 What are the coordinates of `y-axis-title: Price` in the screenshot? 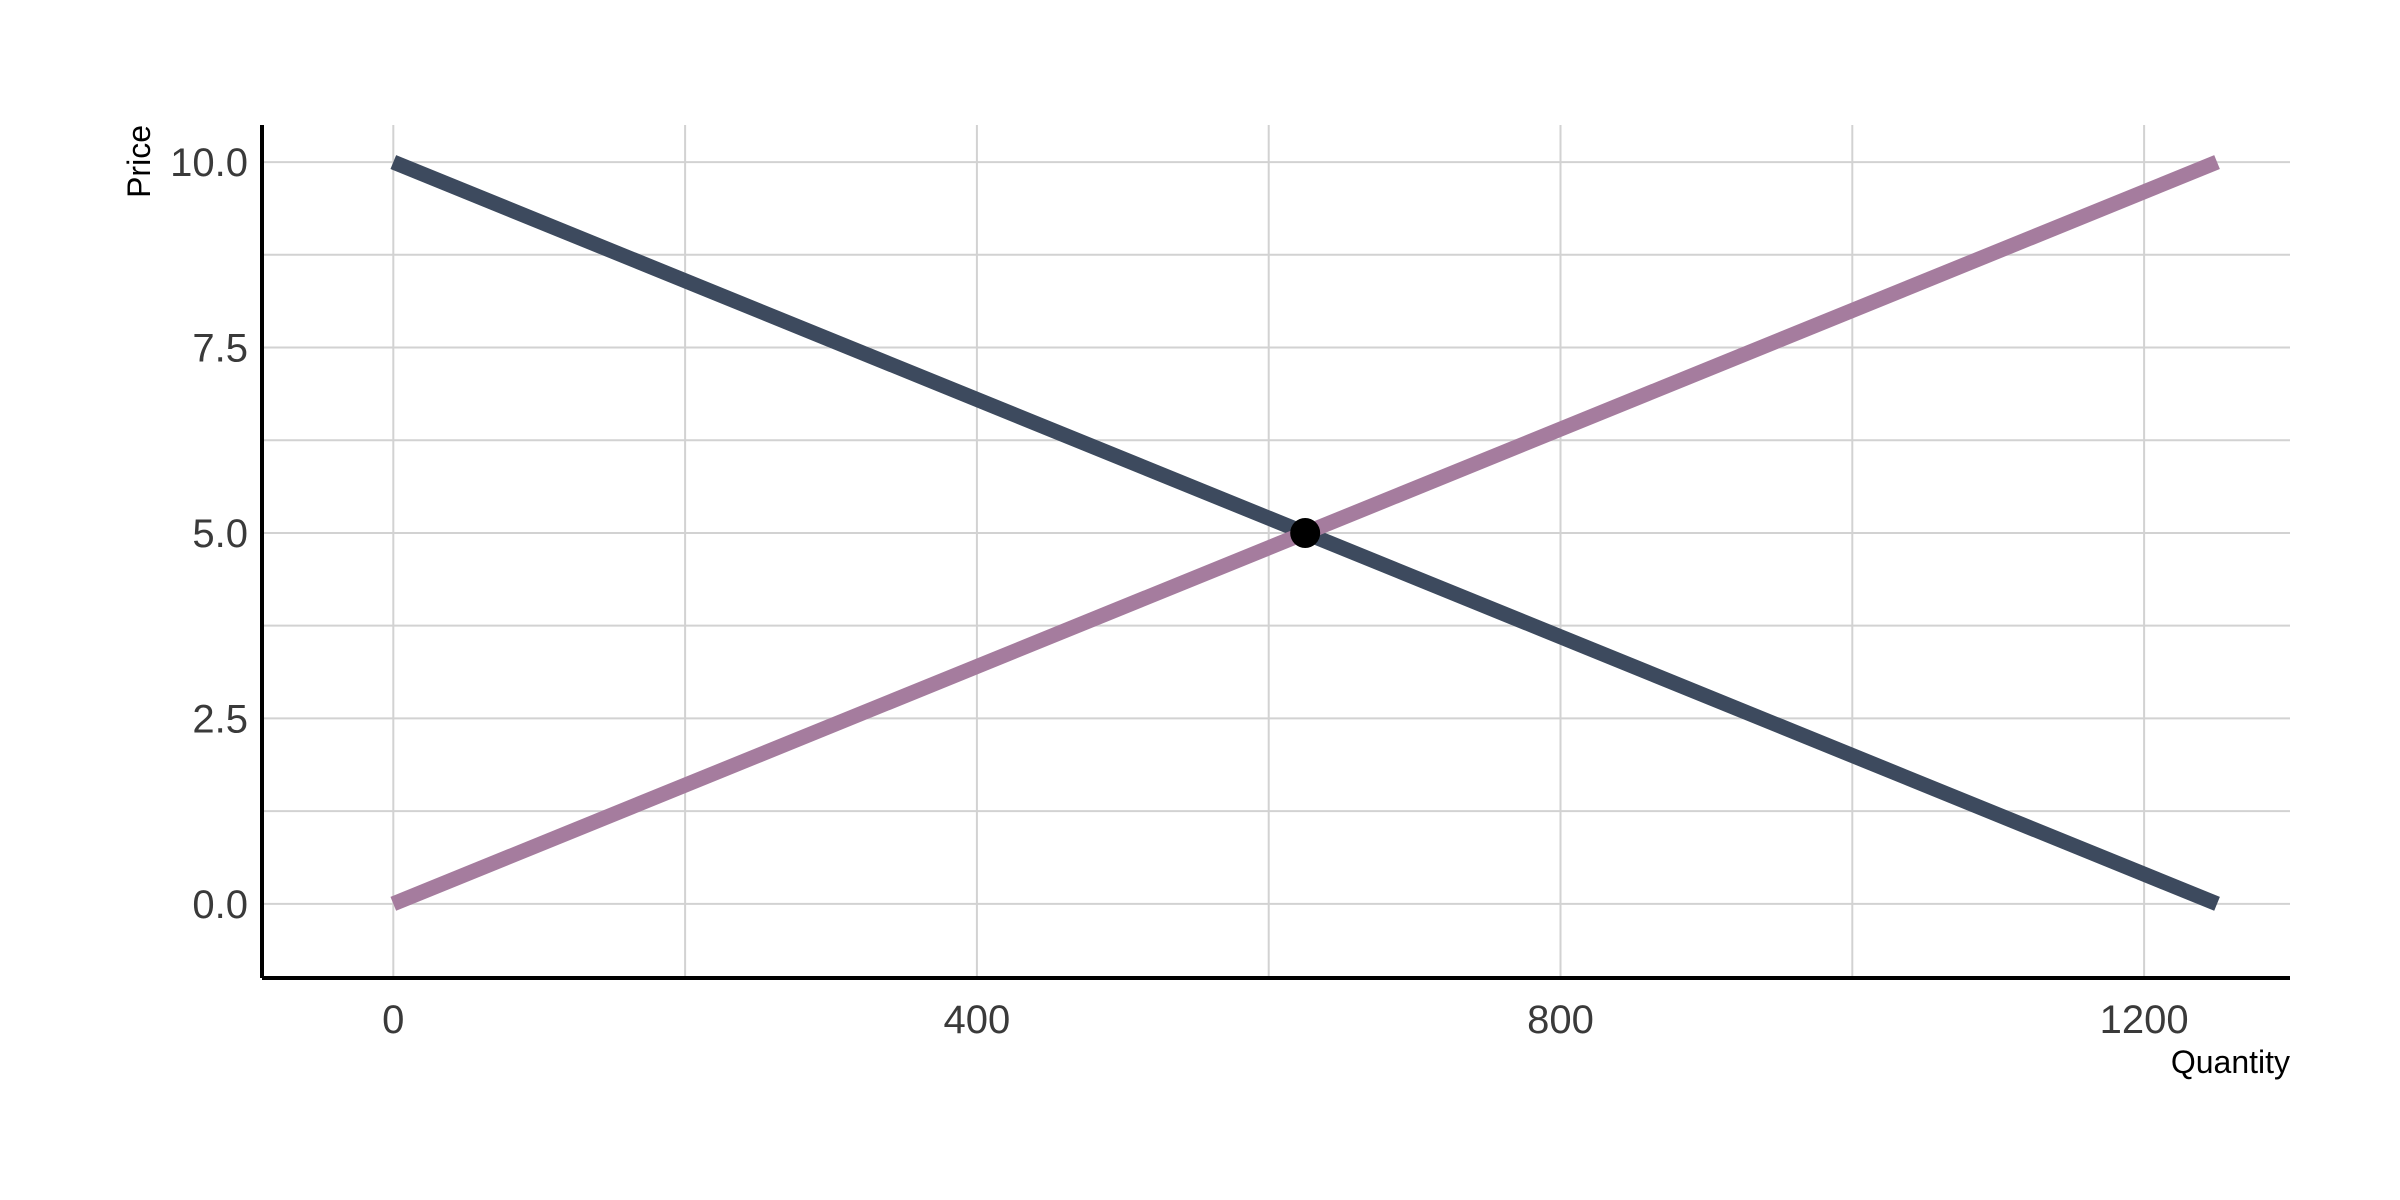 It's located at (139, 161).